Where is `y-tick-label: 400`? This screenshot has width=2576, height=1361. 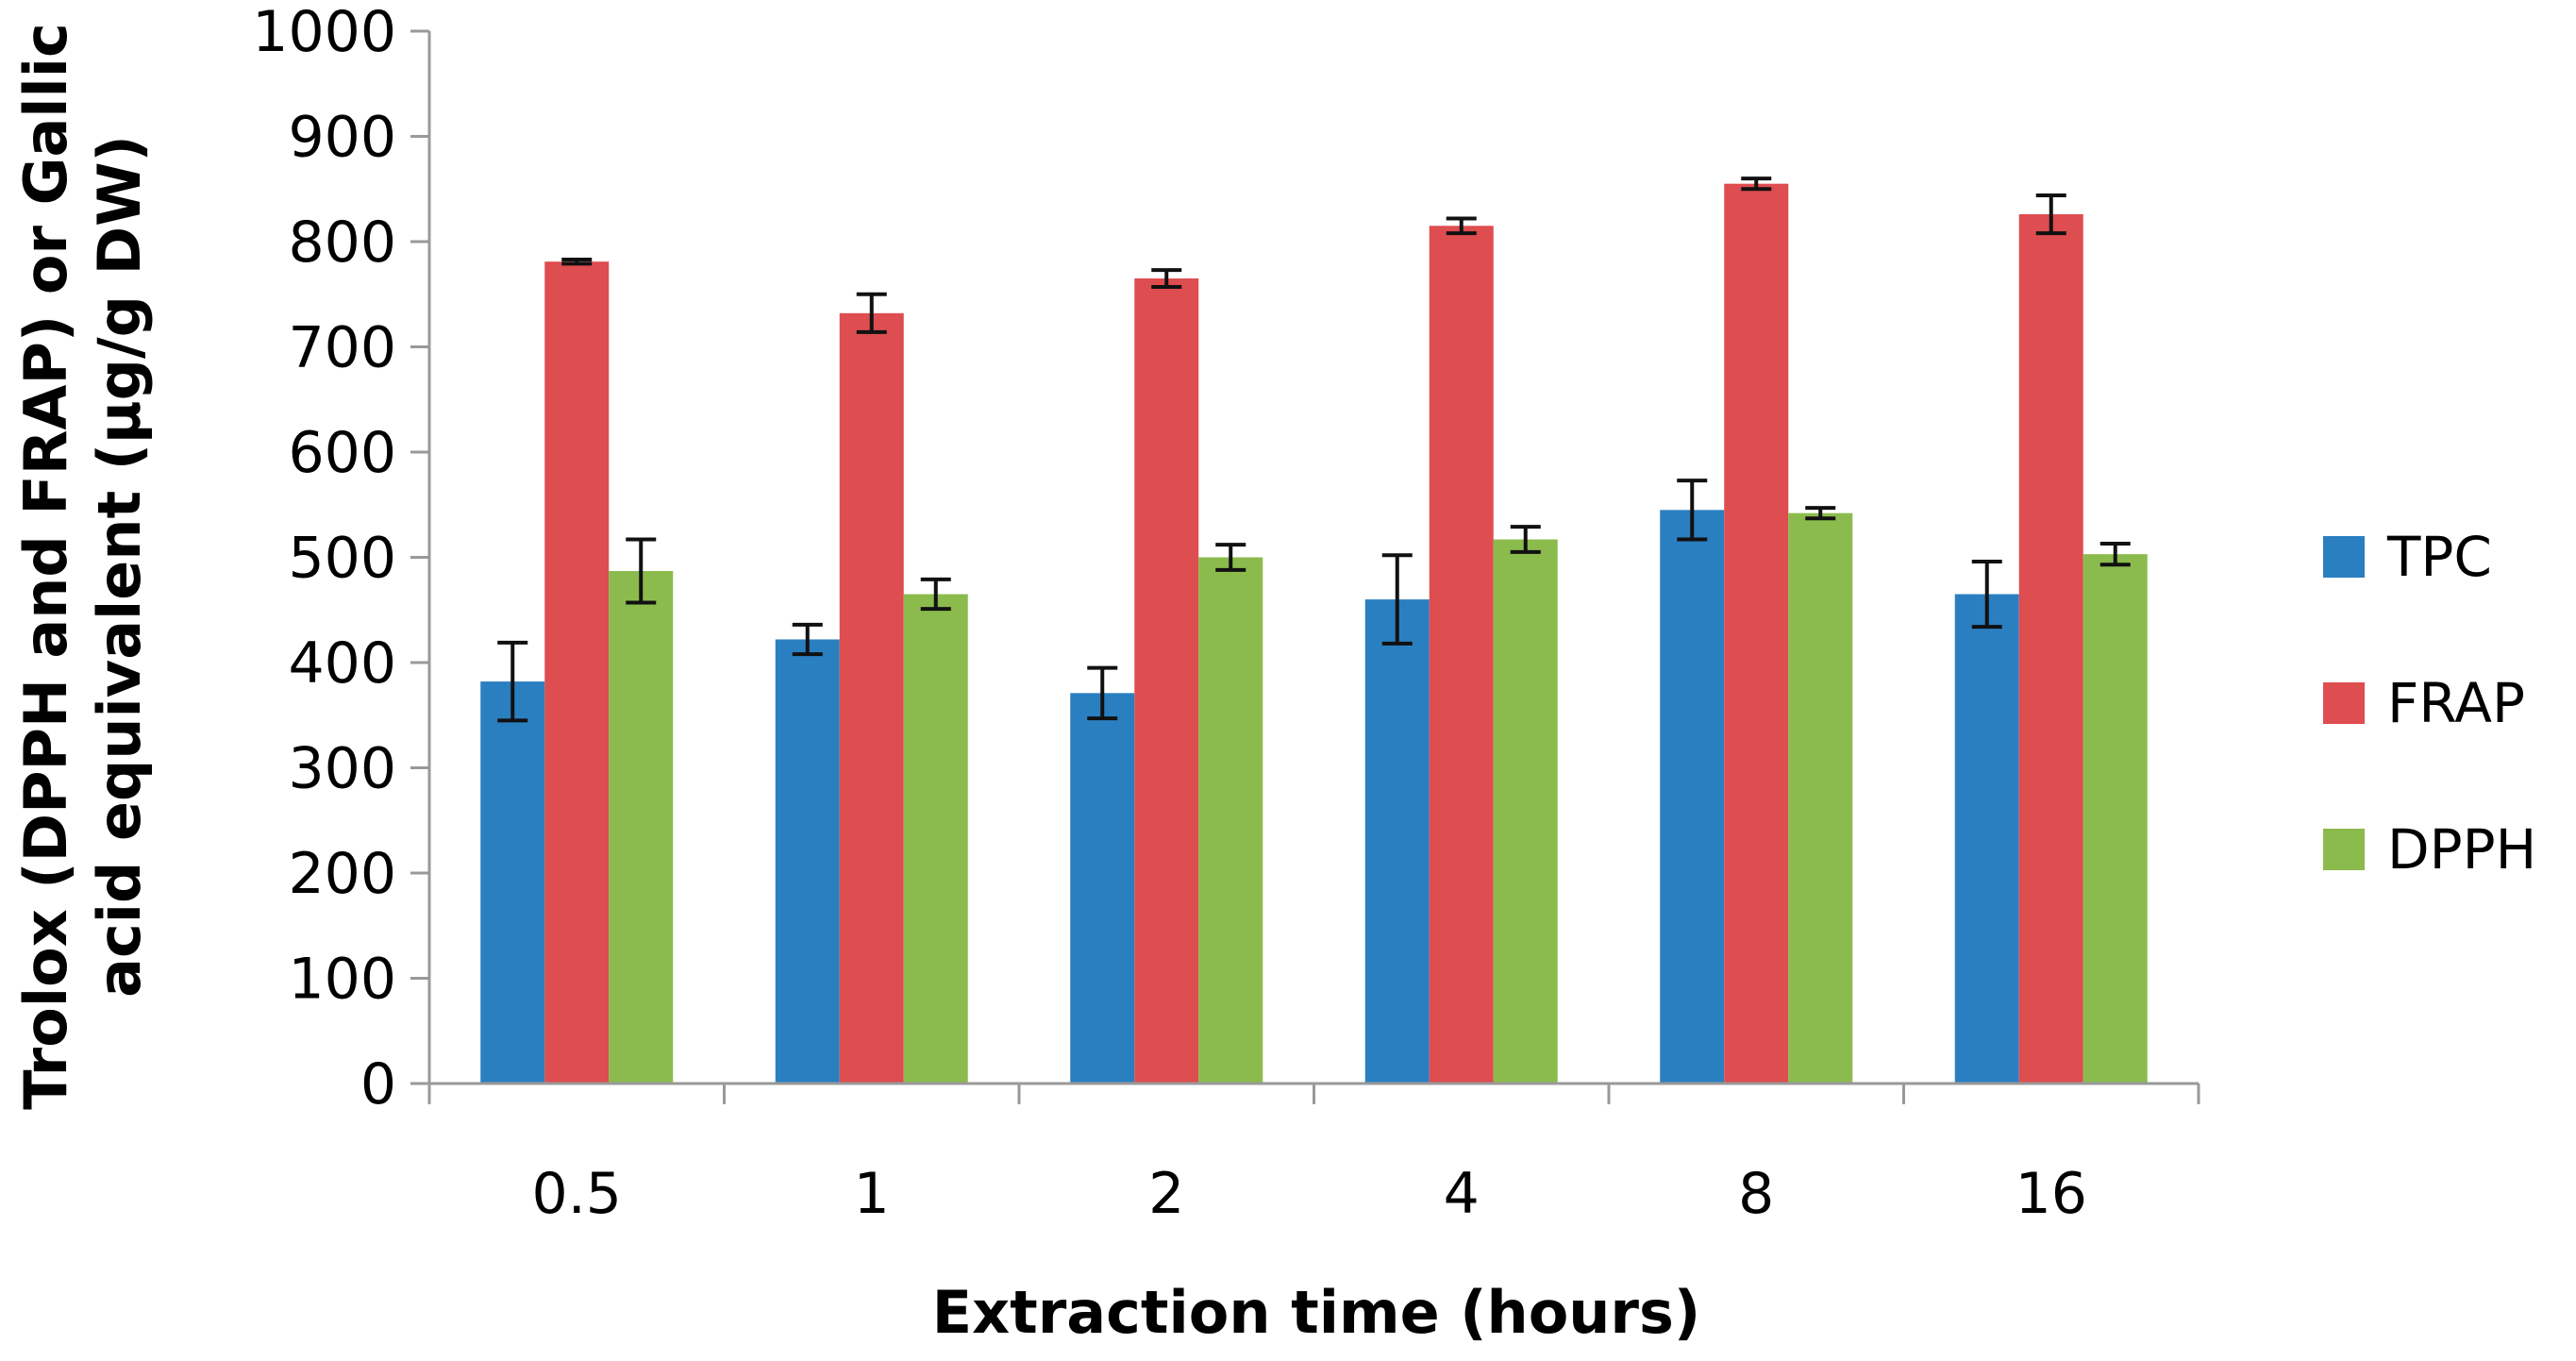 y-tick-label: 400 is located at coordinates (342, 663).